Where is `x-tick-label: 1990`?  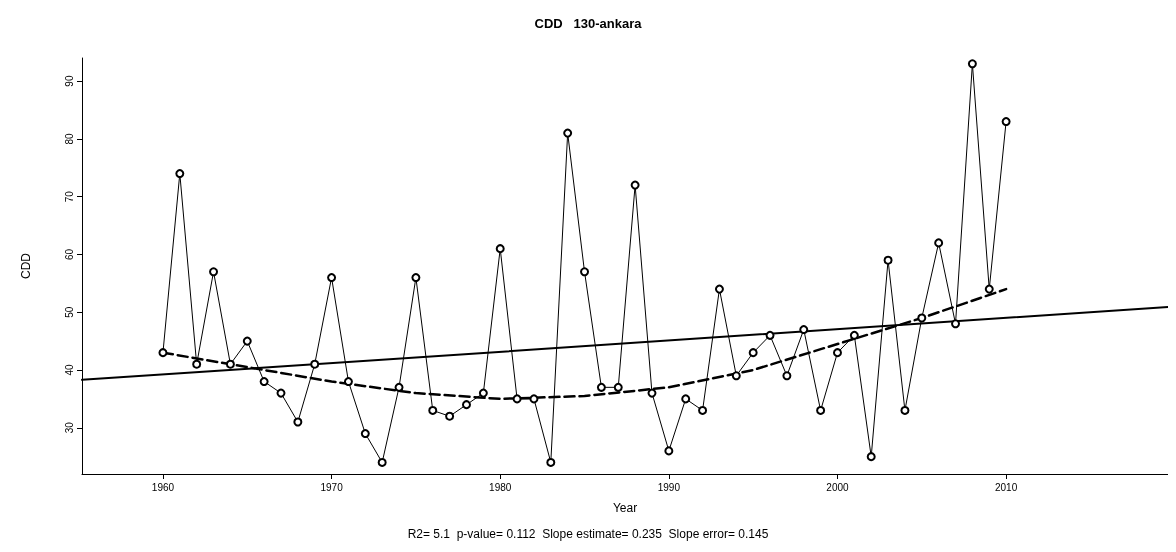
x-tick-label: 1990 is located at coordinates (669, 487).